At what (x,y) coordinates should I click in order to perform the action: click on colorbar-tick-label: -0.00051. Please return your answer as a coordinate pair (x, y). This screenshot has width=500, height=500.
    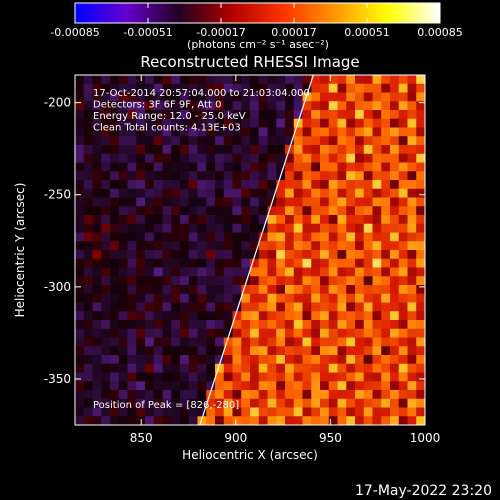
    Looking at the image, I should click on (147, 32).